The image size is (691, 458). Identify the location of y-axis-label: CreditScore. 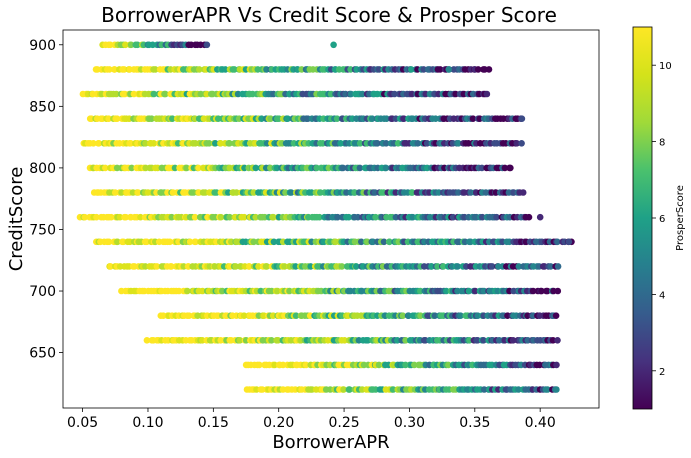
(16, 219).